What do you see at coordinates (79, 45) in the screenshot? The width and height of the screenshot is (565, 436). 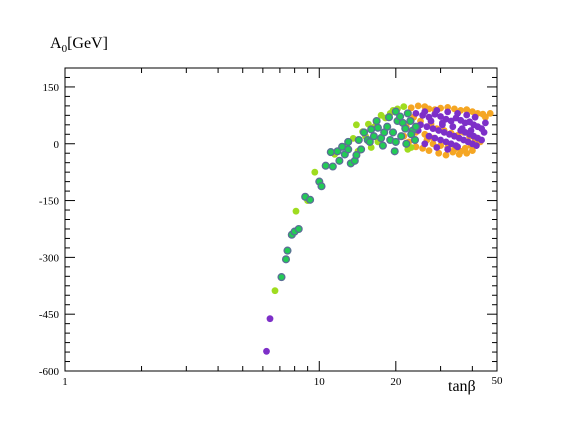 I see `y-axis-title: A0[GeV]` at bounding box center [79, 45].